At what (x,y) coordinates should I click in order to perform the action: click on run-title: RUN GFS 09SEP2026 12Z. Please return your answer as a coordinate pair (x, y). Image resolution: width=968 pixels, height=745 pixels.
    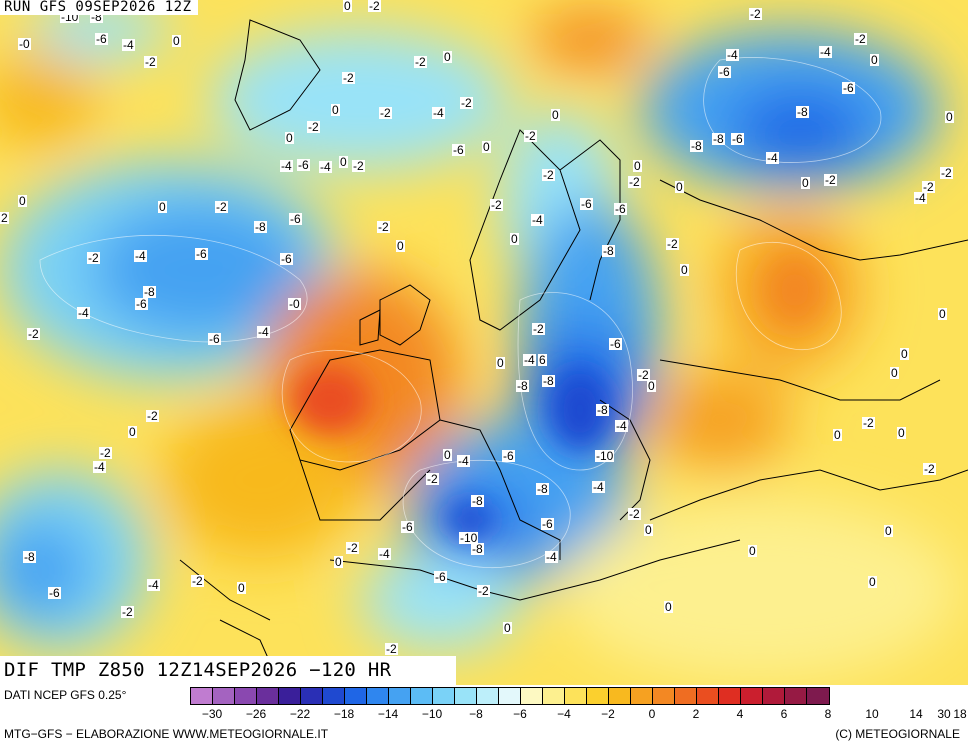
    Looking at the image, I should click on (99, 7).